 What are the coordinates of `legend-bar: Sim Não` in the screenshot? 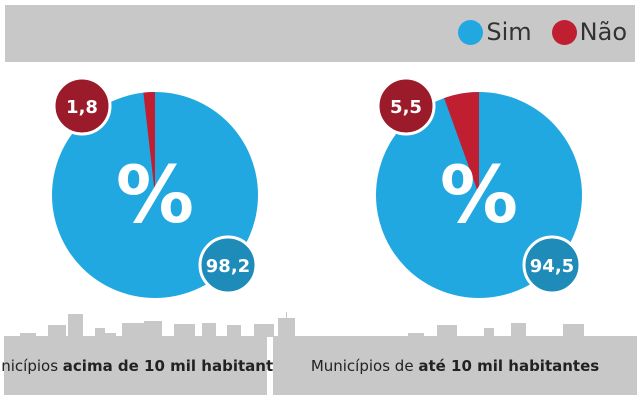 It's located at (320, 33).